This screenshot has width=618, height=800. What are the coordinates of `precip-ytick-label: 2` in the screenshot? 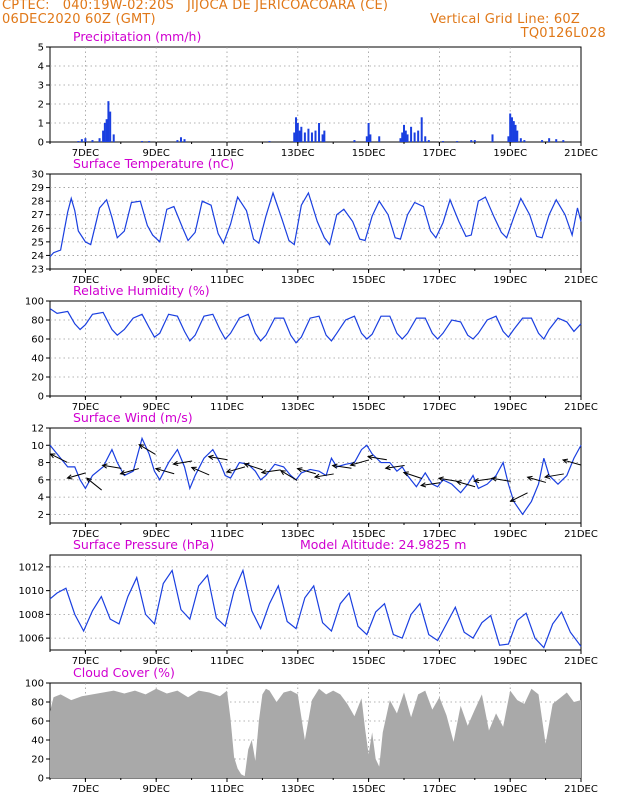 It's located at (41, 105).